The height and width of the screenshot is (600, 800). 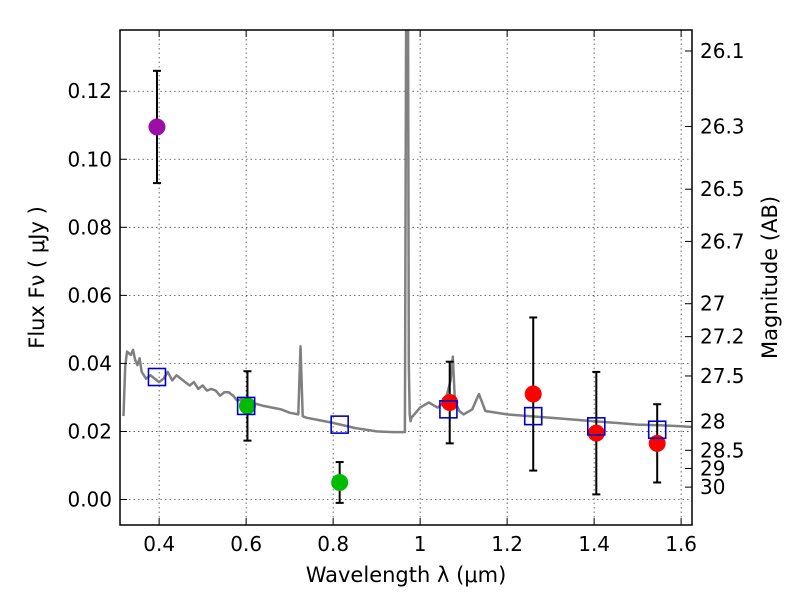 I want to click on magnitude-tick-label: 28, so click(x=712, y=422).